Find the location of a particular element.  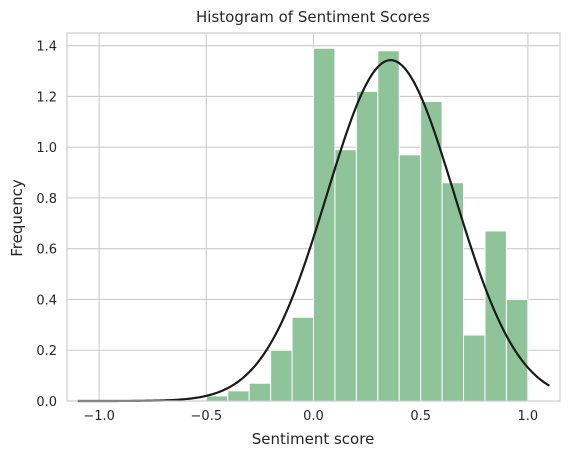

y-tick-label: 0.8 is located at coordinates (46, 199).